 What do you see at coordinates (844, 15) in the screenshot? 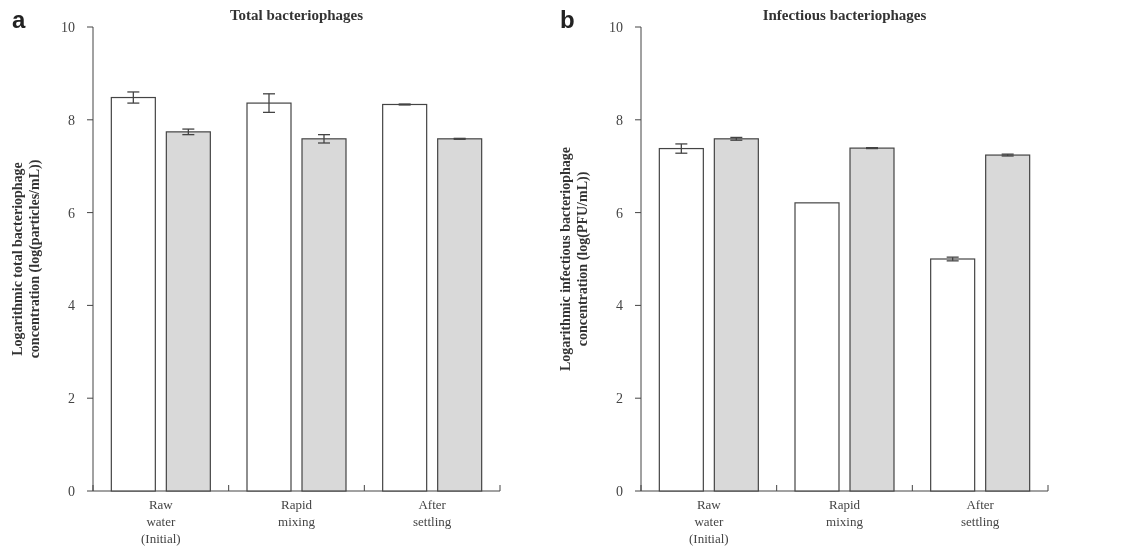
I see `chart-title: Infectious bacteriophages` at bounding box center [844, 15].